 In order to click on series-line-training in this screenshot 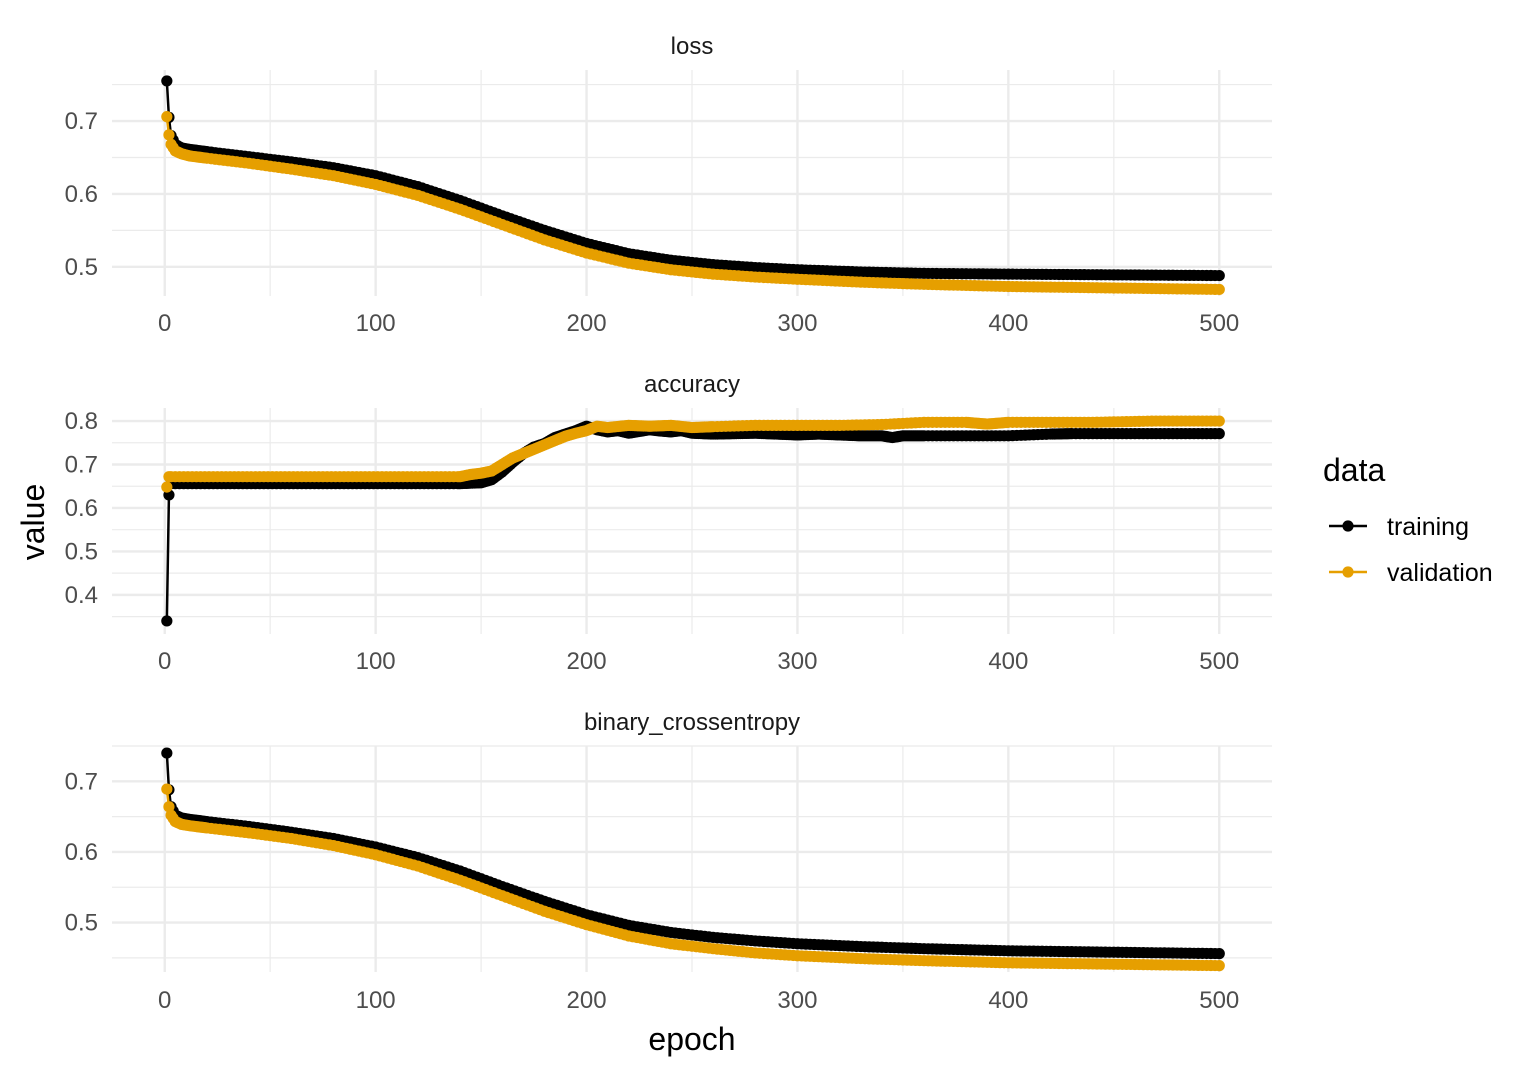, I will do `click(692, 523)`.